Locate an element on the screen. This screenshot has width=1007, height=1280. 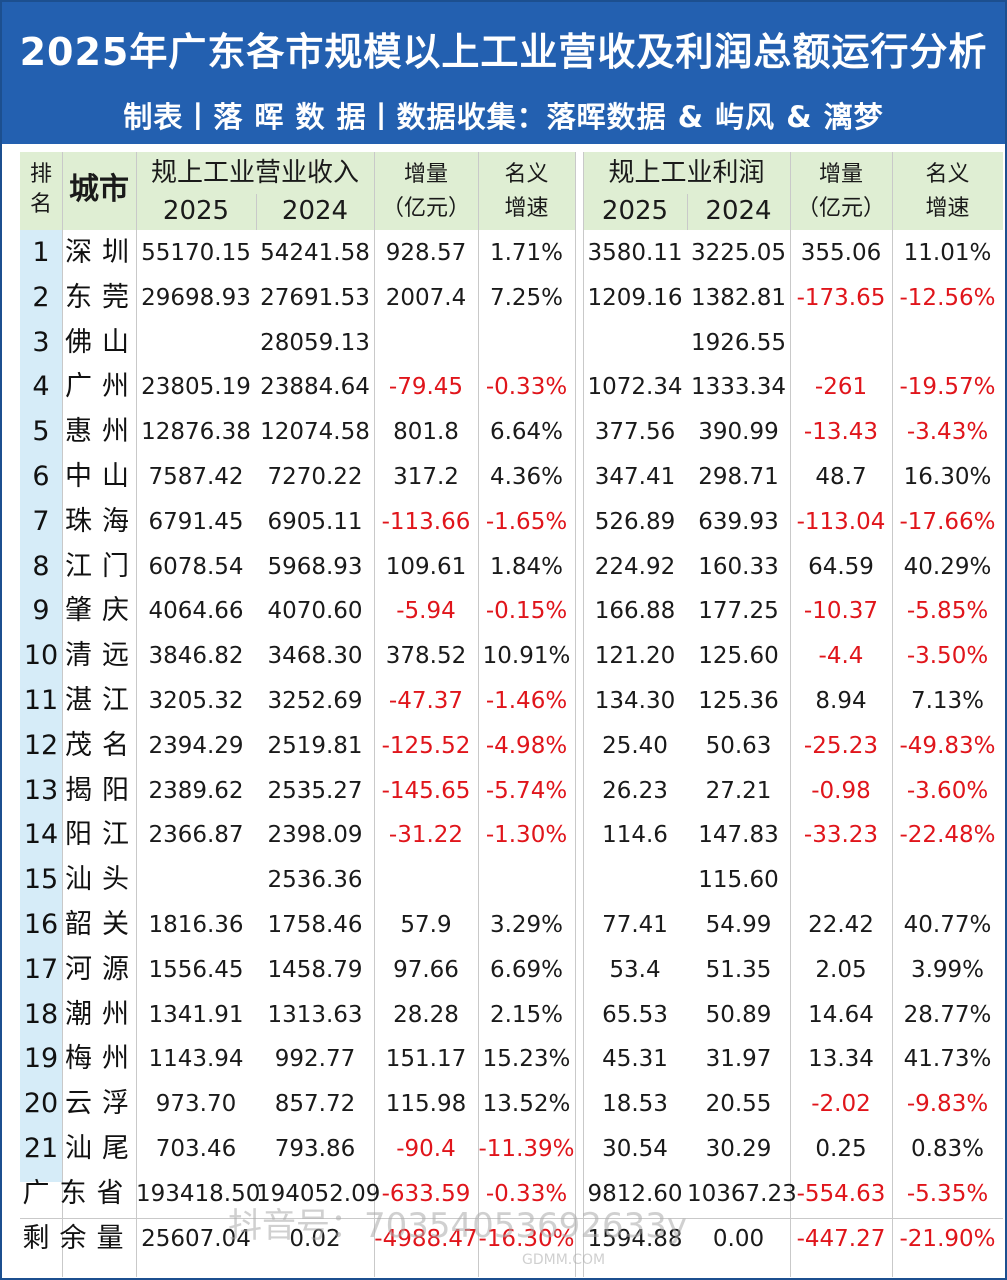
summary-rev-g-cell: -16.30% is located at coordinates (526, 1239).